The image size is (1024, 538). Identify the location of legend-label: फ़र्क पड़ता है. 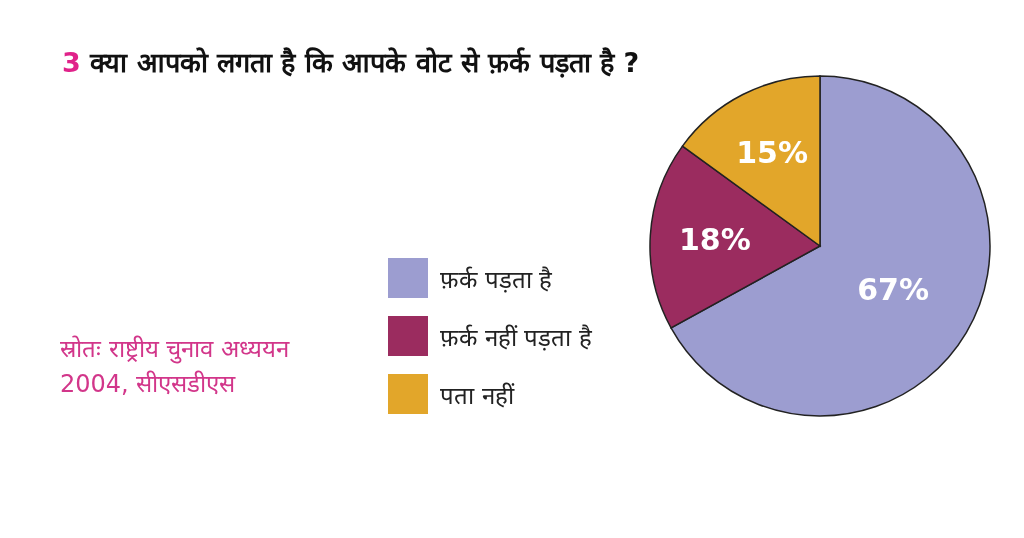
(497, 280).